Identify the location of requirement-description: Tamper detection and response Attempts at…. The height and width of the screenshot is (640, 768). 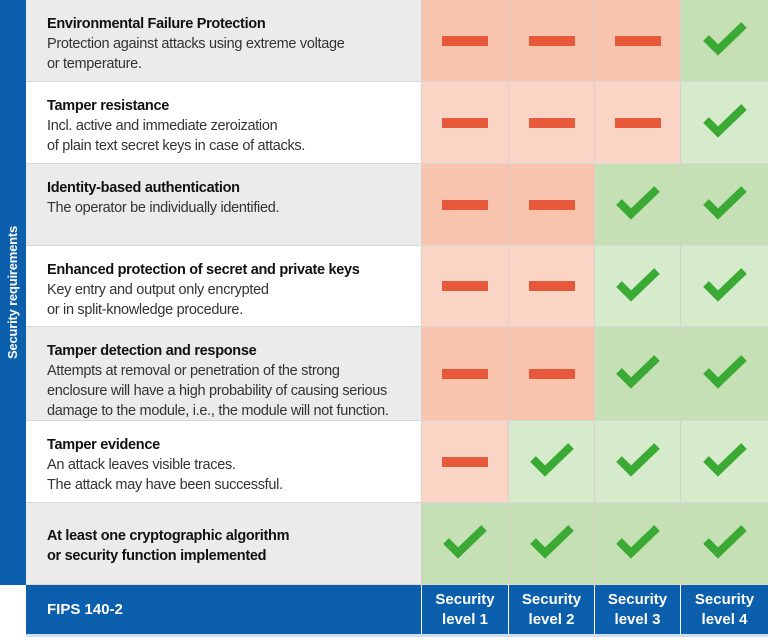
(223, 373).